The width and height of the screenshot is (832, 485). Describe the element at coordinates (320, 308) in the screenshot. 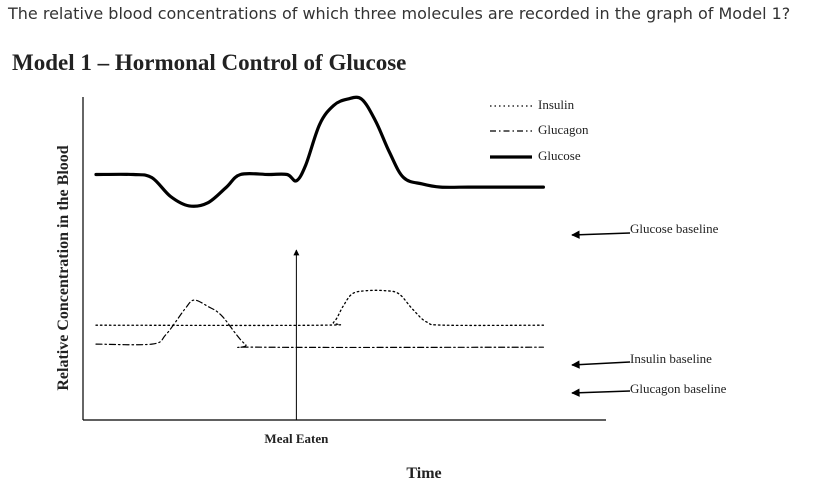

I see `series-line-insulin` at that location.